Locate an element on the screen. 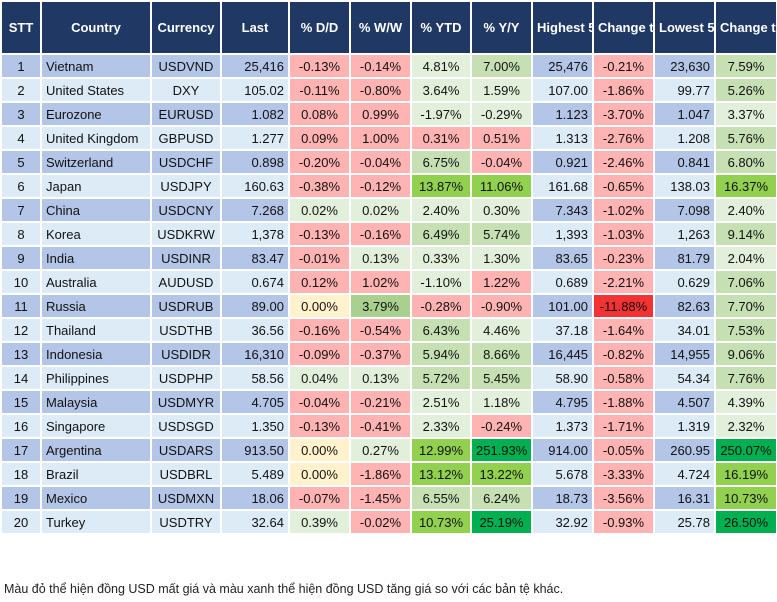  cell-low: 81.79 is located at coordinates (684, 258).